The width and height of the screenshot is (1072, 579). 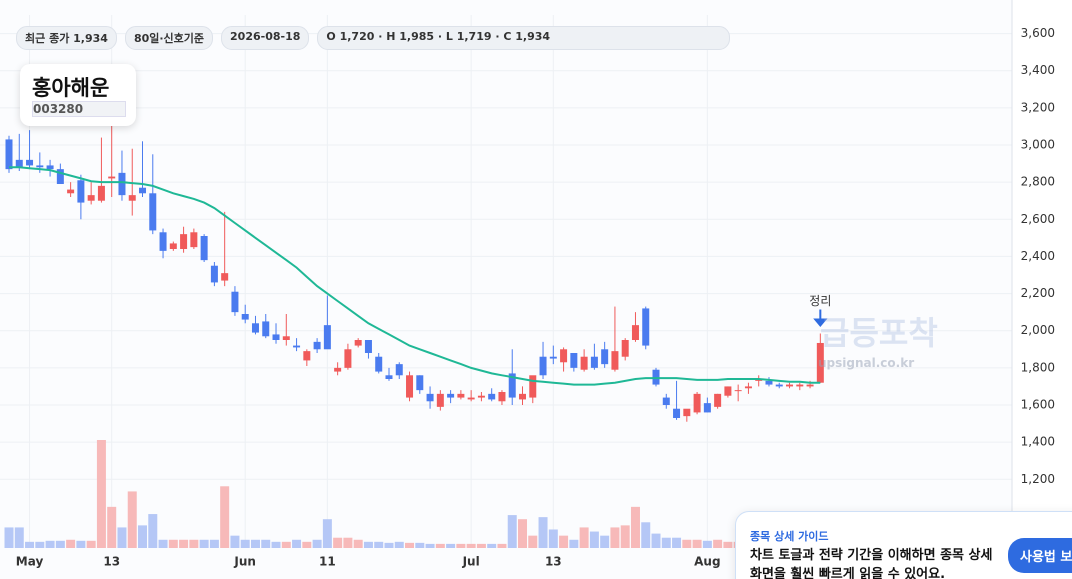 I want to click on y-tick-label: 3,400, so click(x=1038, y=70).